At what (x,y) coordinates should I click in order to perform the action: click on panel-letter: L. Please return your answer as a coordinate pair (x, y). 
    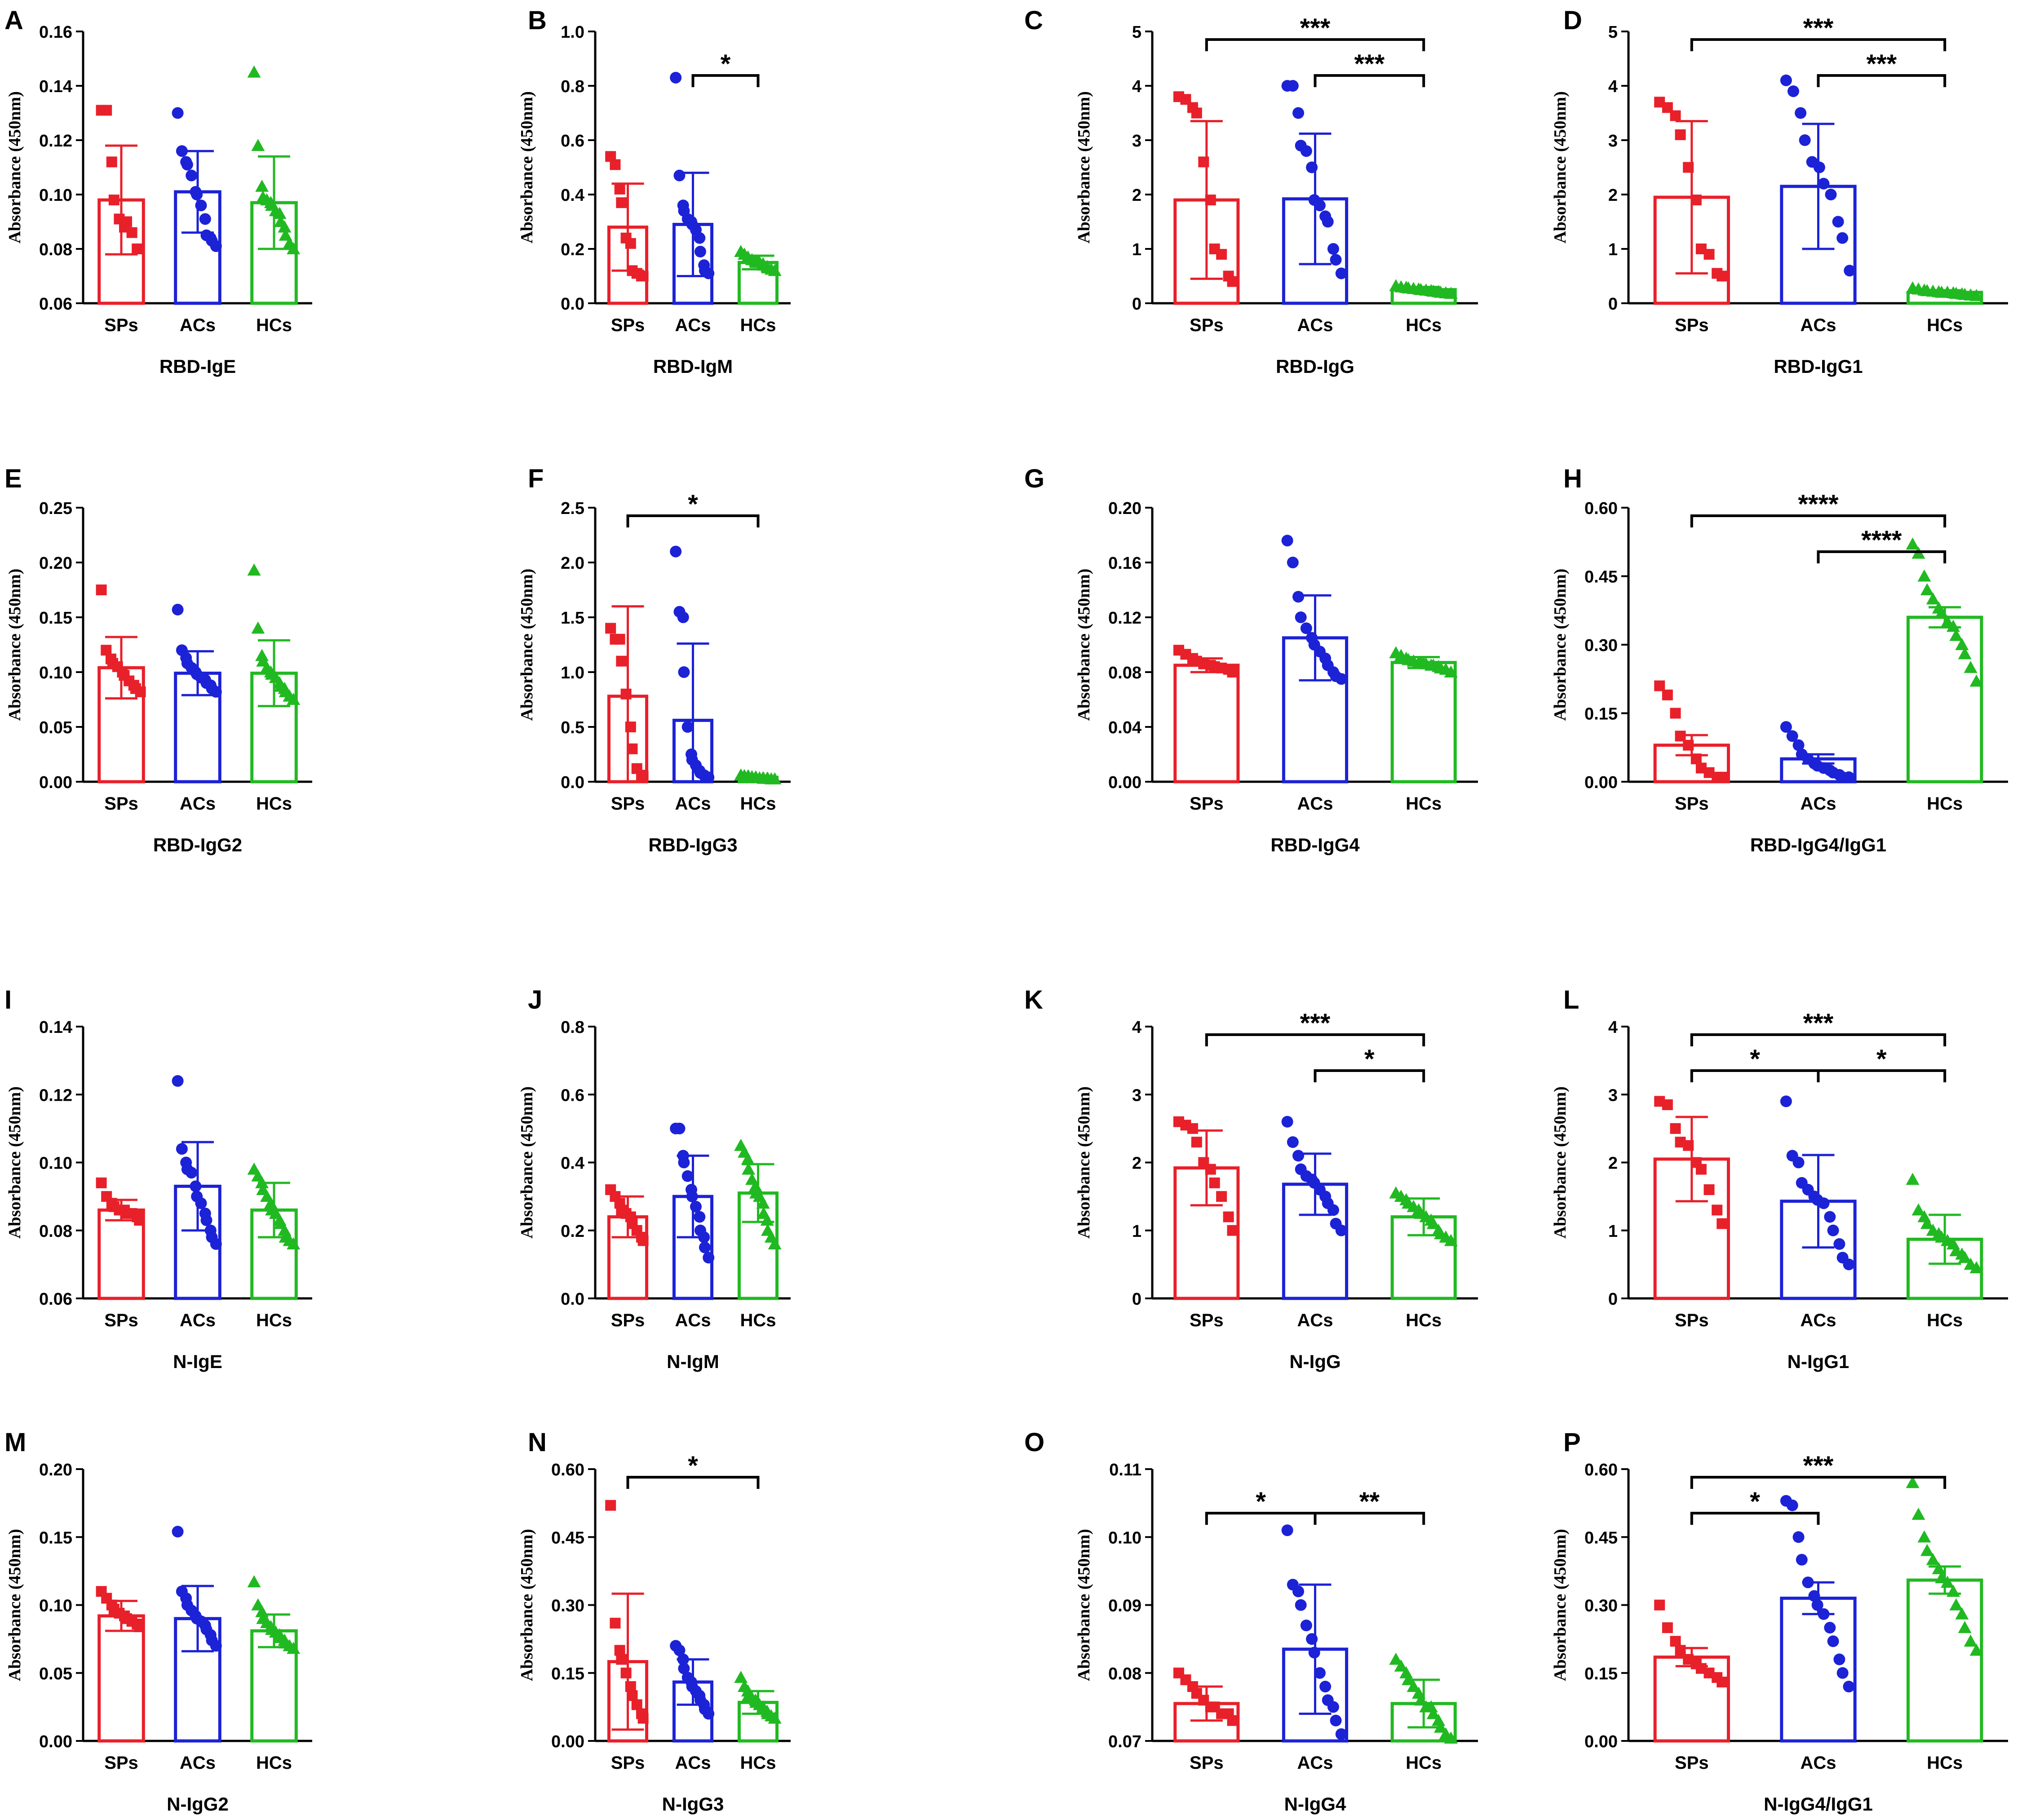
    Looking at the image, I should click on (1571, 999).